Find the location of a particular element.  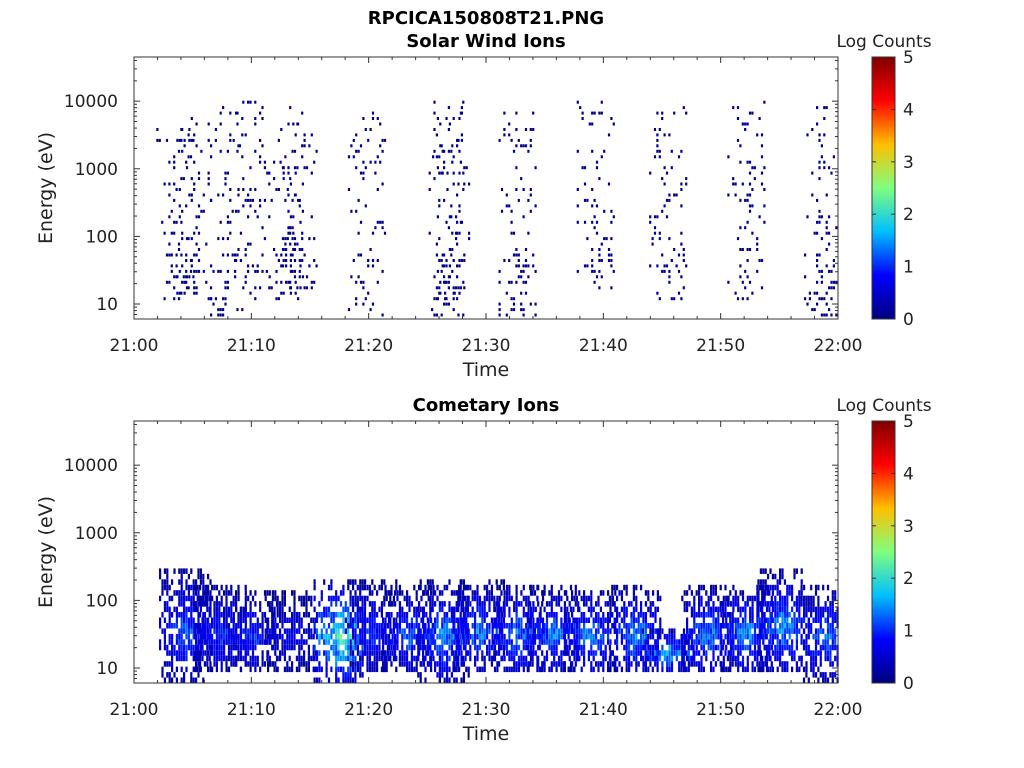

x-tick-label: 21:30 is located at coordinates (486, 710).